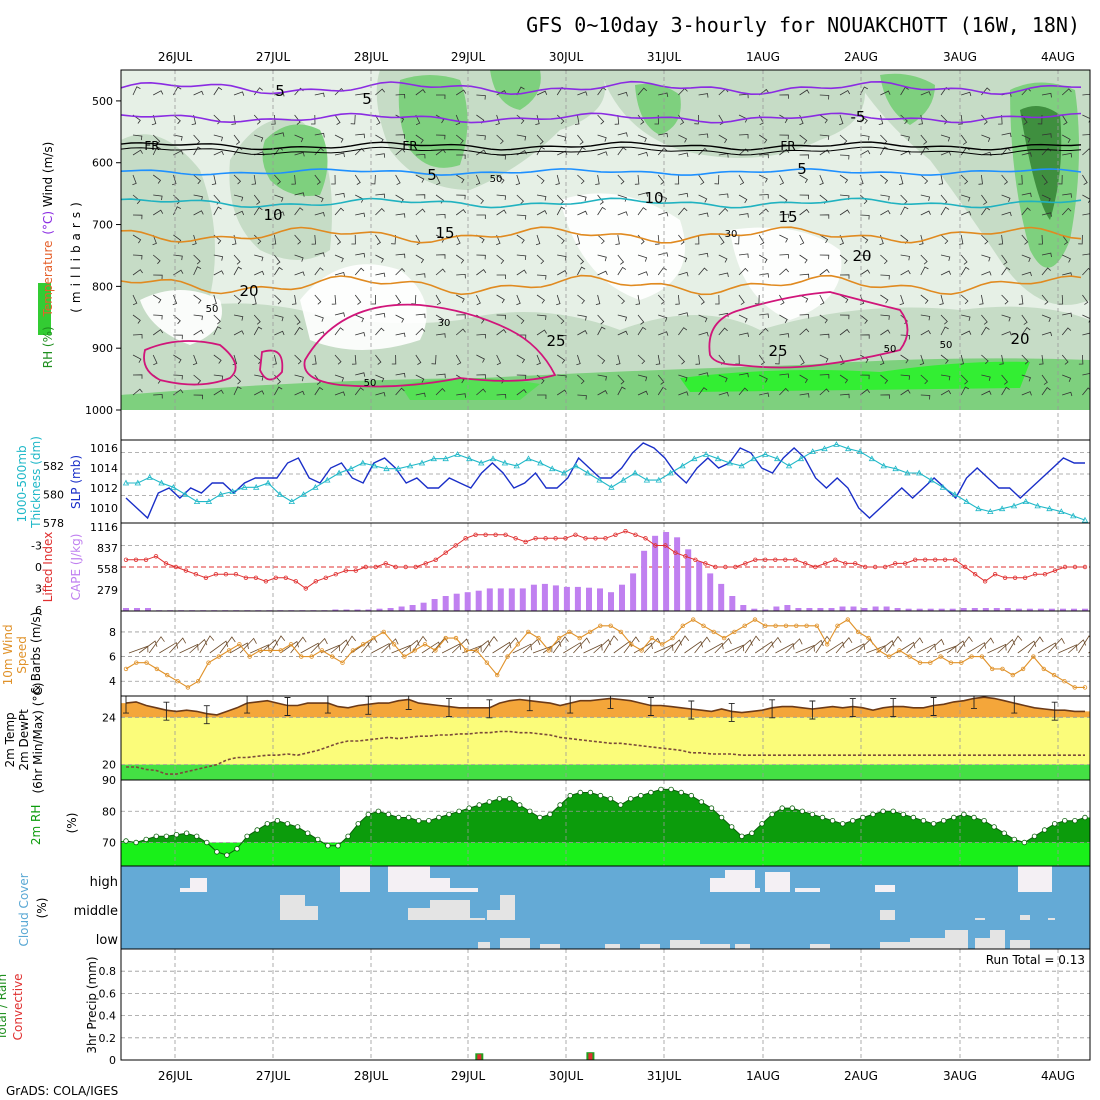 The image size is (1100, 1100). What do you see at coordinates (605, 560) in the screenshot?
I see `lifted-index-line` at bounding box center [605, 560].